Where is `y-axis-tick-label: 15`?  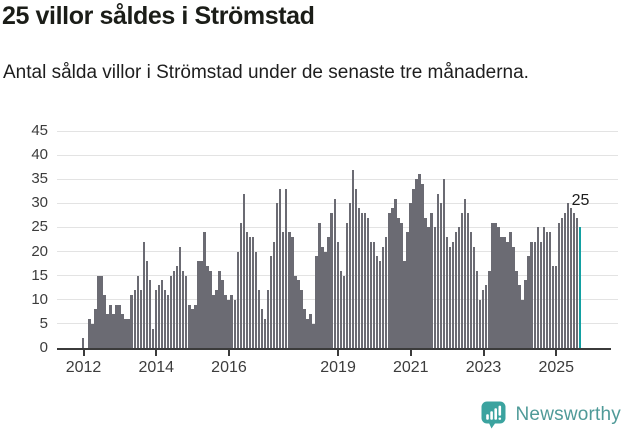
y-axis-tick-label: 15 is located at coordinates (39, 275).